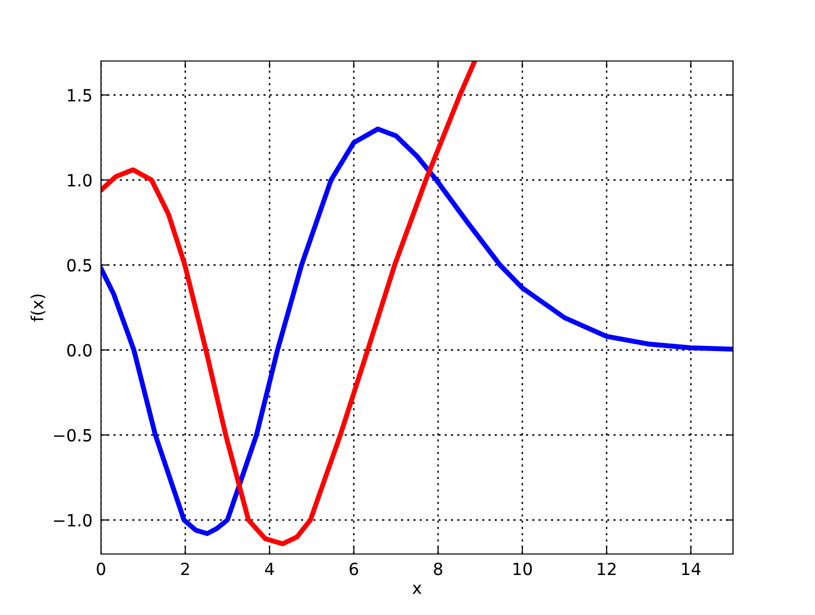 The height and width of the screenshot is (615, 815). Describe the element at coordinates (101, 569) in the screenshot. I see `x-tick-label: 0` at that location.